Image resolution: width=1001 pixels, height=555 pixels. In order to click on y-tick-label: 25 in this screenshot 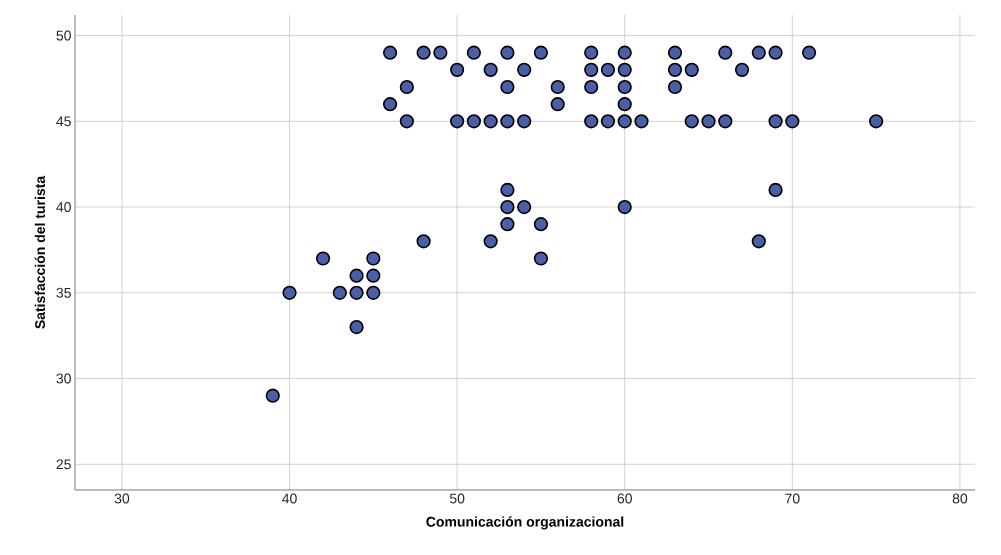, I will do `click(63, 464)`.